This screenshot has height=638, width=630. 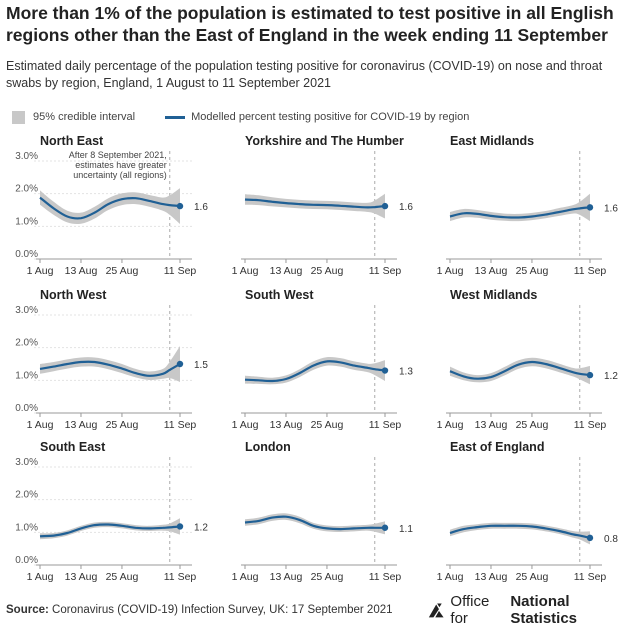 What do you see at coordinates (324, 141) in the screenshot?
I see `panel-title: Yorkshire and The Humber` at bounding box center [324, 141].